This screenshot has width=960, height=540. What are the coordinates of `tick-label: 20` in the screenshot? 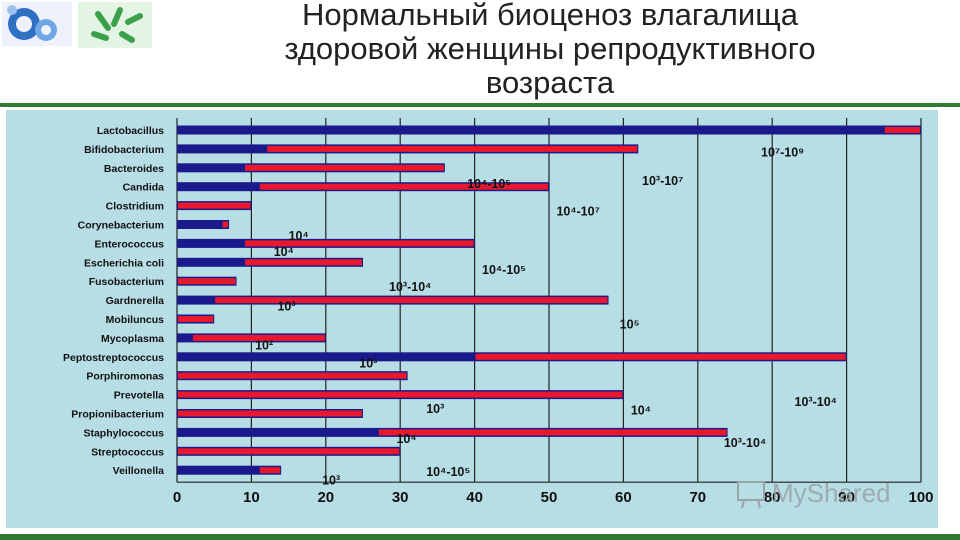 It's located at (325, 497).